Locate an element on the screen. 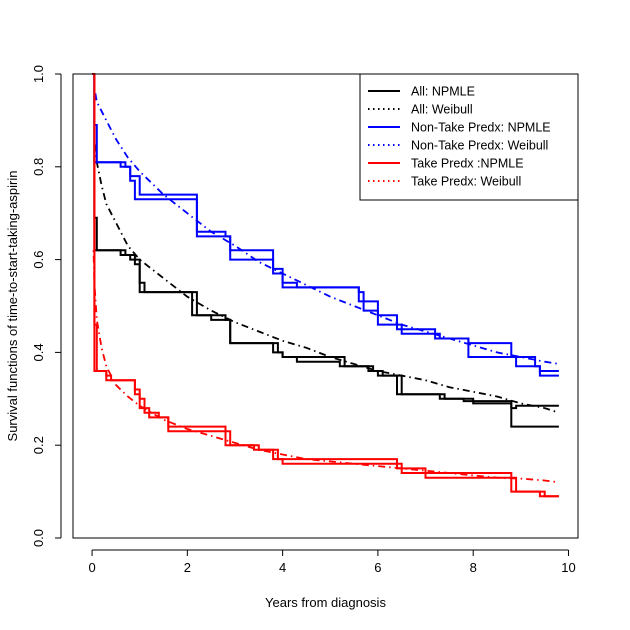 Image resolution: width=630 pixels, height=630 pixels. legend-label-1: All: Weibull is located at coordinates (442, 110).